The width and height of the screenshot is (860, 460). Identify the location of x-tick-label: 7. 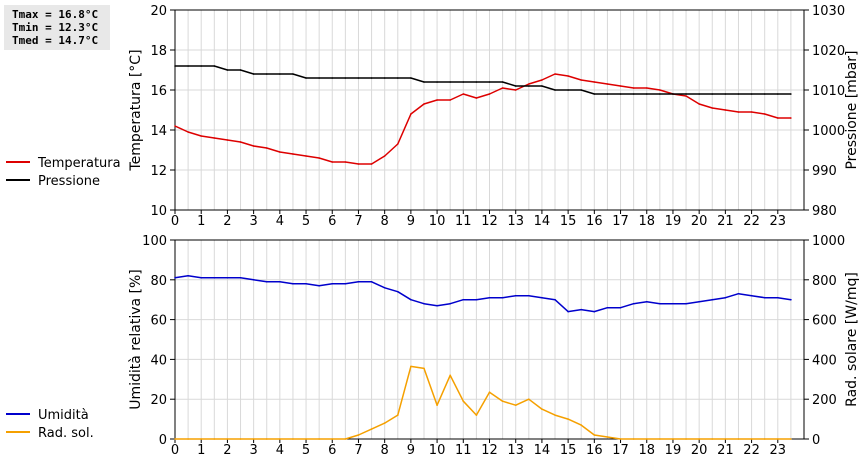
(358, 450).